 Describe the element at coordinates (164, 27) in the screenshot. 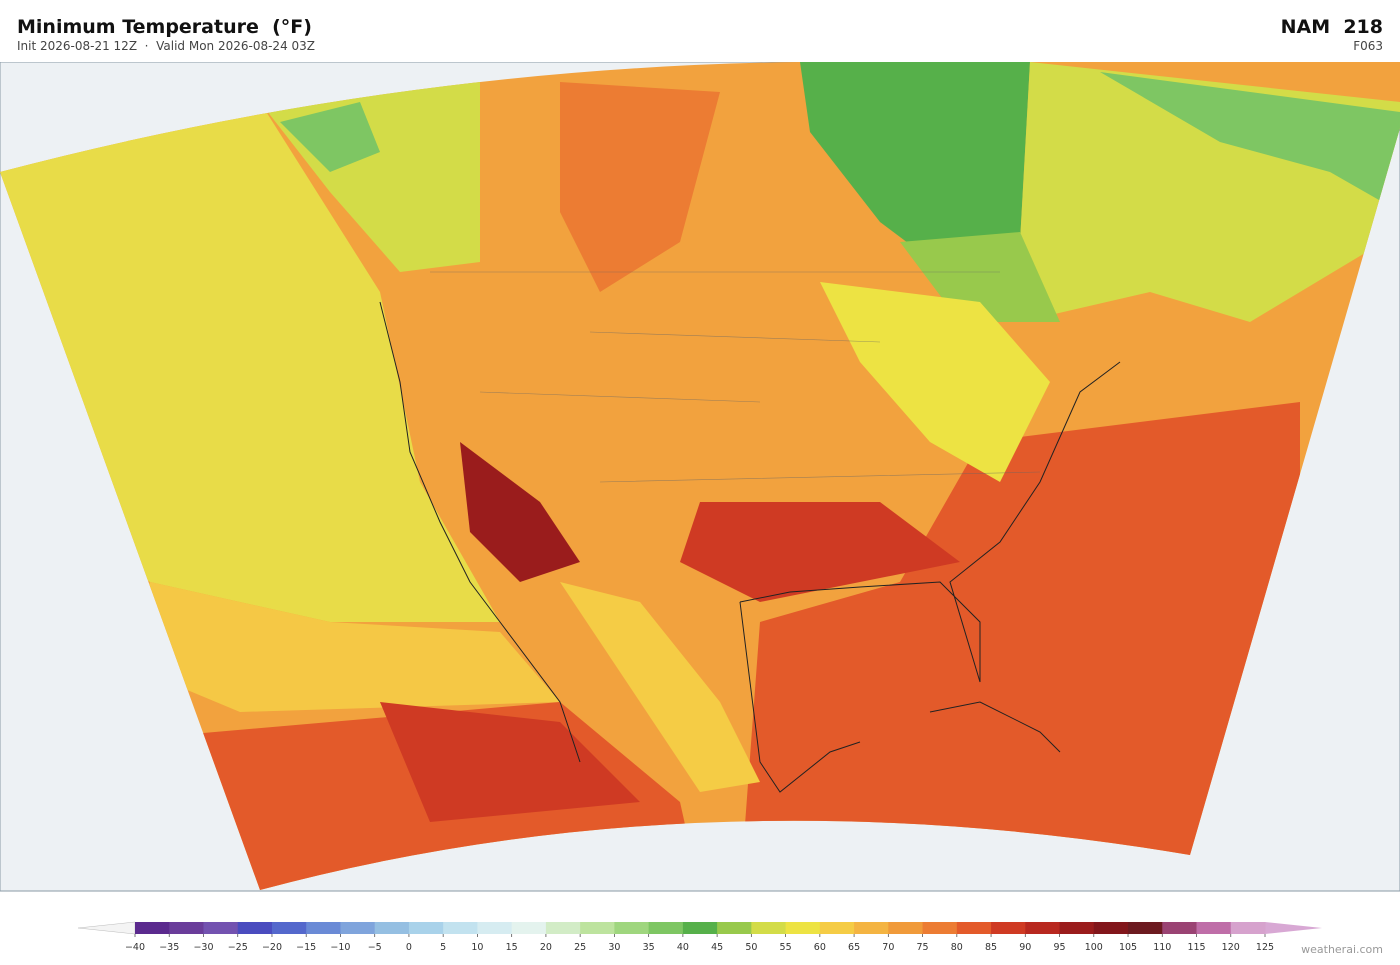

I see `title: Minimum Temperature (°F)` at that location.